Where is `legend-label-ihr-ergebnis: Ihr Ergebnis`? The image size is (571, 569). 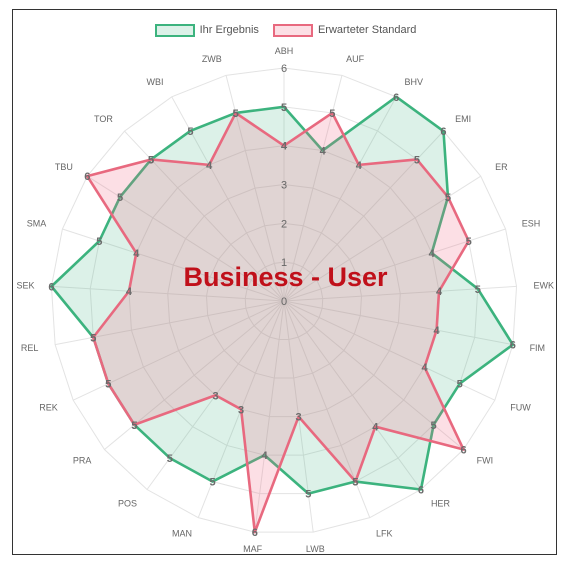 legend-label-ihr-ergebnis: Ihr Ergebnis is located at coordinates (229, 30).